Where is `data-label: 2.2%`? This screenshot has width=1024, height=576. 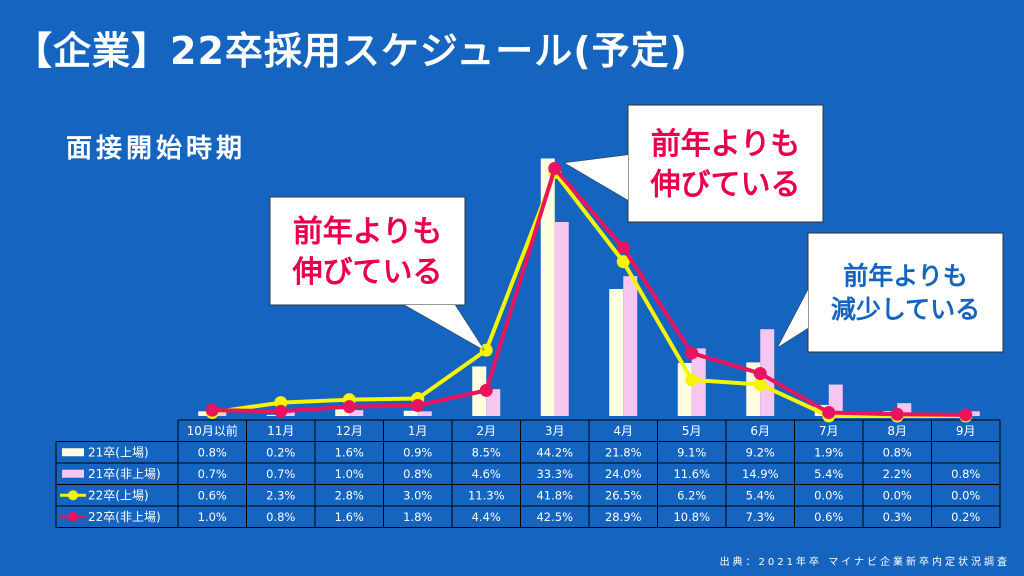
data-label: 2.2% is located at coordinates (897, 474).